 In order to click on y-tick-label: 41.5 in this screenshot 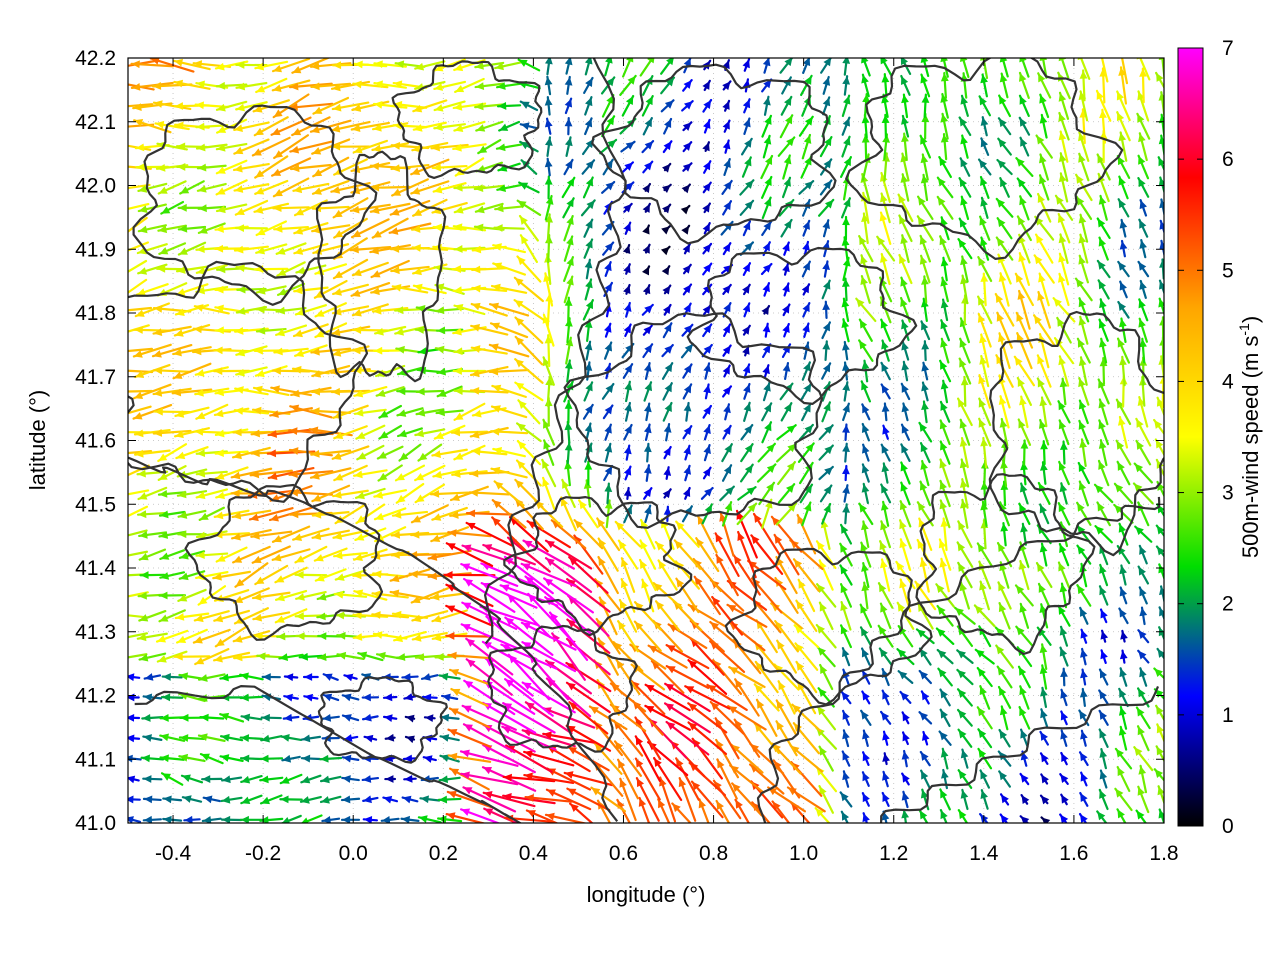, I will do `click(95, 504)`.